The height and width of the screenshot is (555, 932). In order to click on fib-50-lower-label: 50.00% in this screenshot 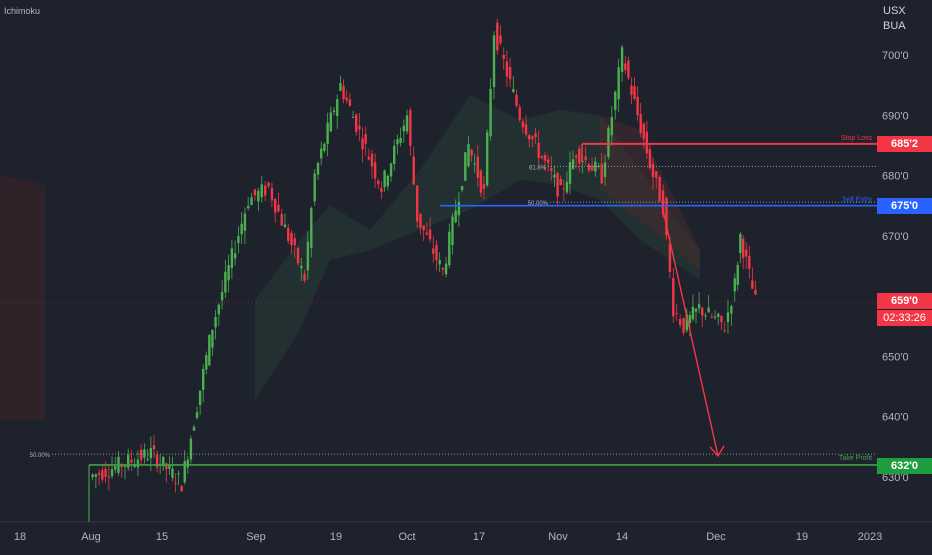, I will do `click(40, 456)`.